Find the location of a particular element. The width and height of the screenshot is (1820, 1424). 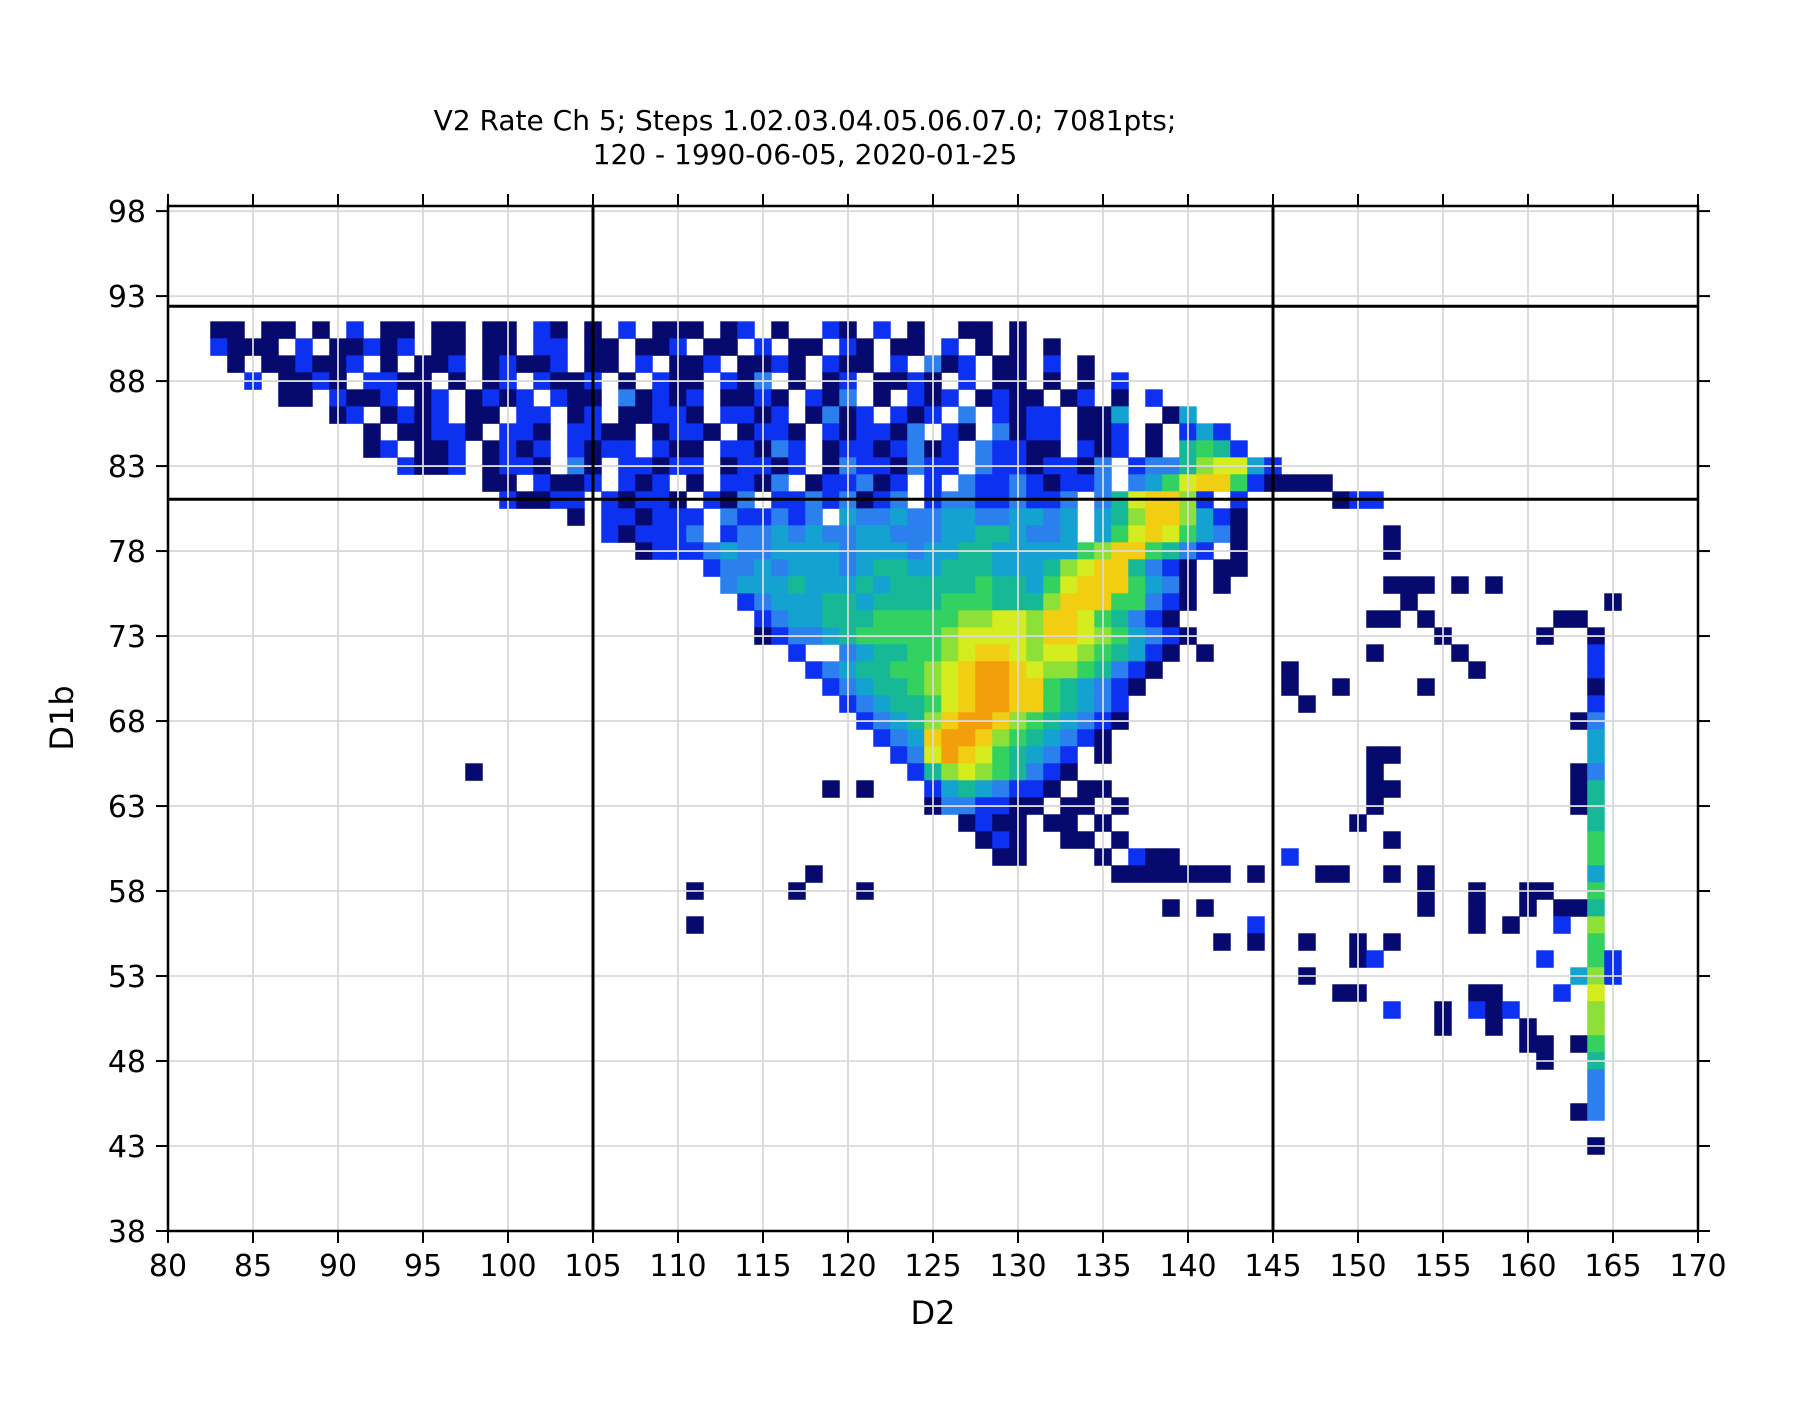

y-tick-label: 73 is located at coordinates (127, 637).